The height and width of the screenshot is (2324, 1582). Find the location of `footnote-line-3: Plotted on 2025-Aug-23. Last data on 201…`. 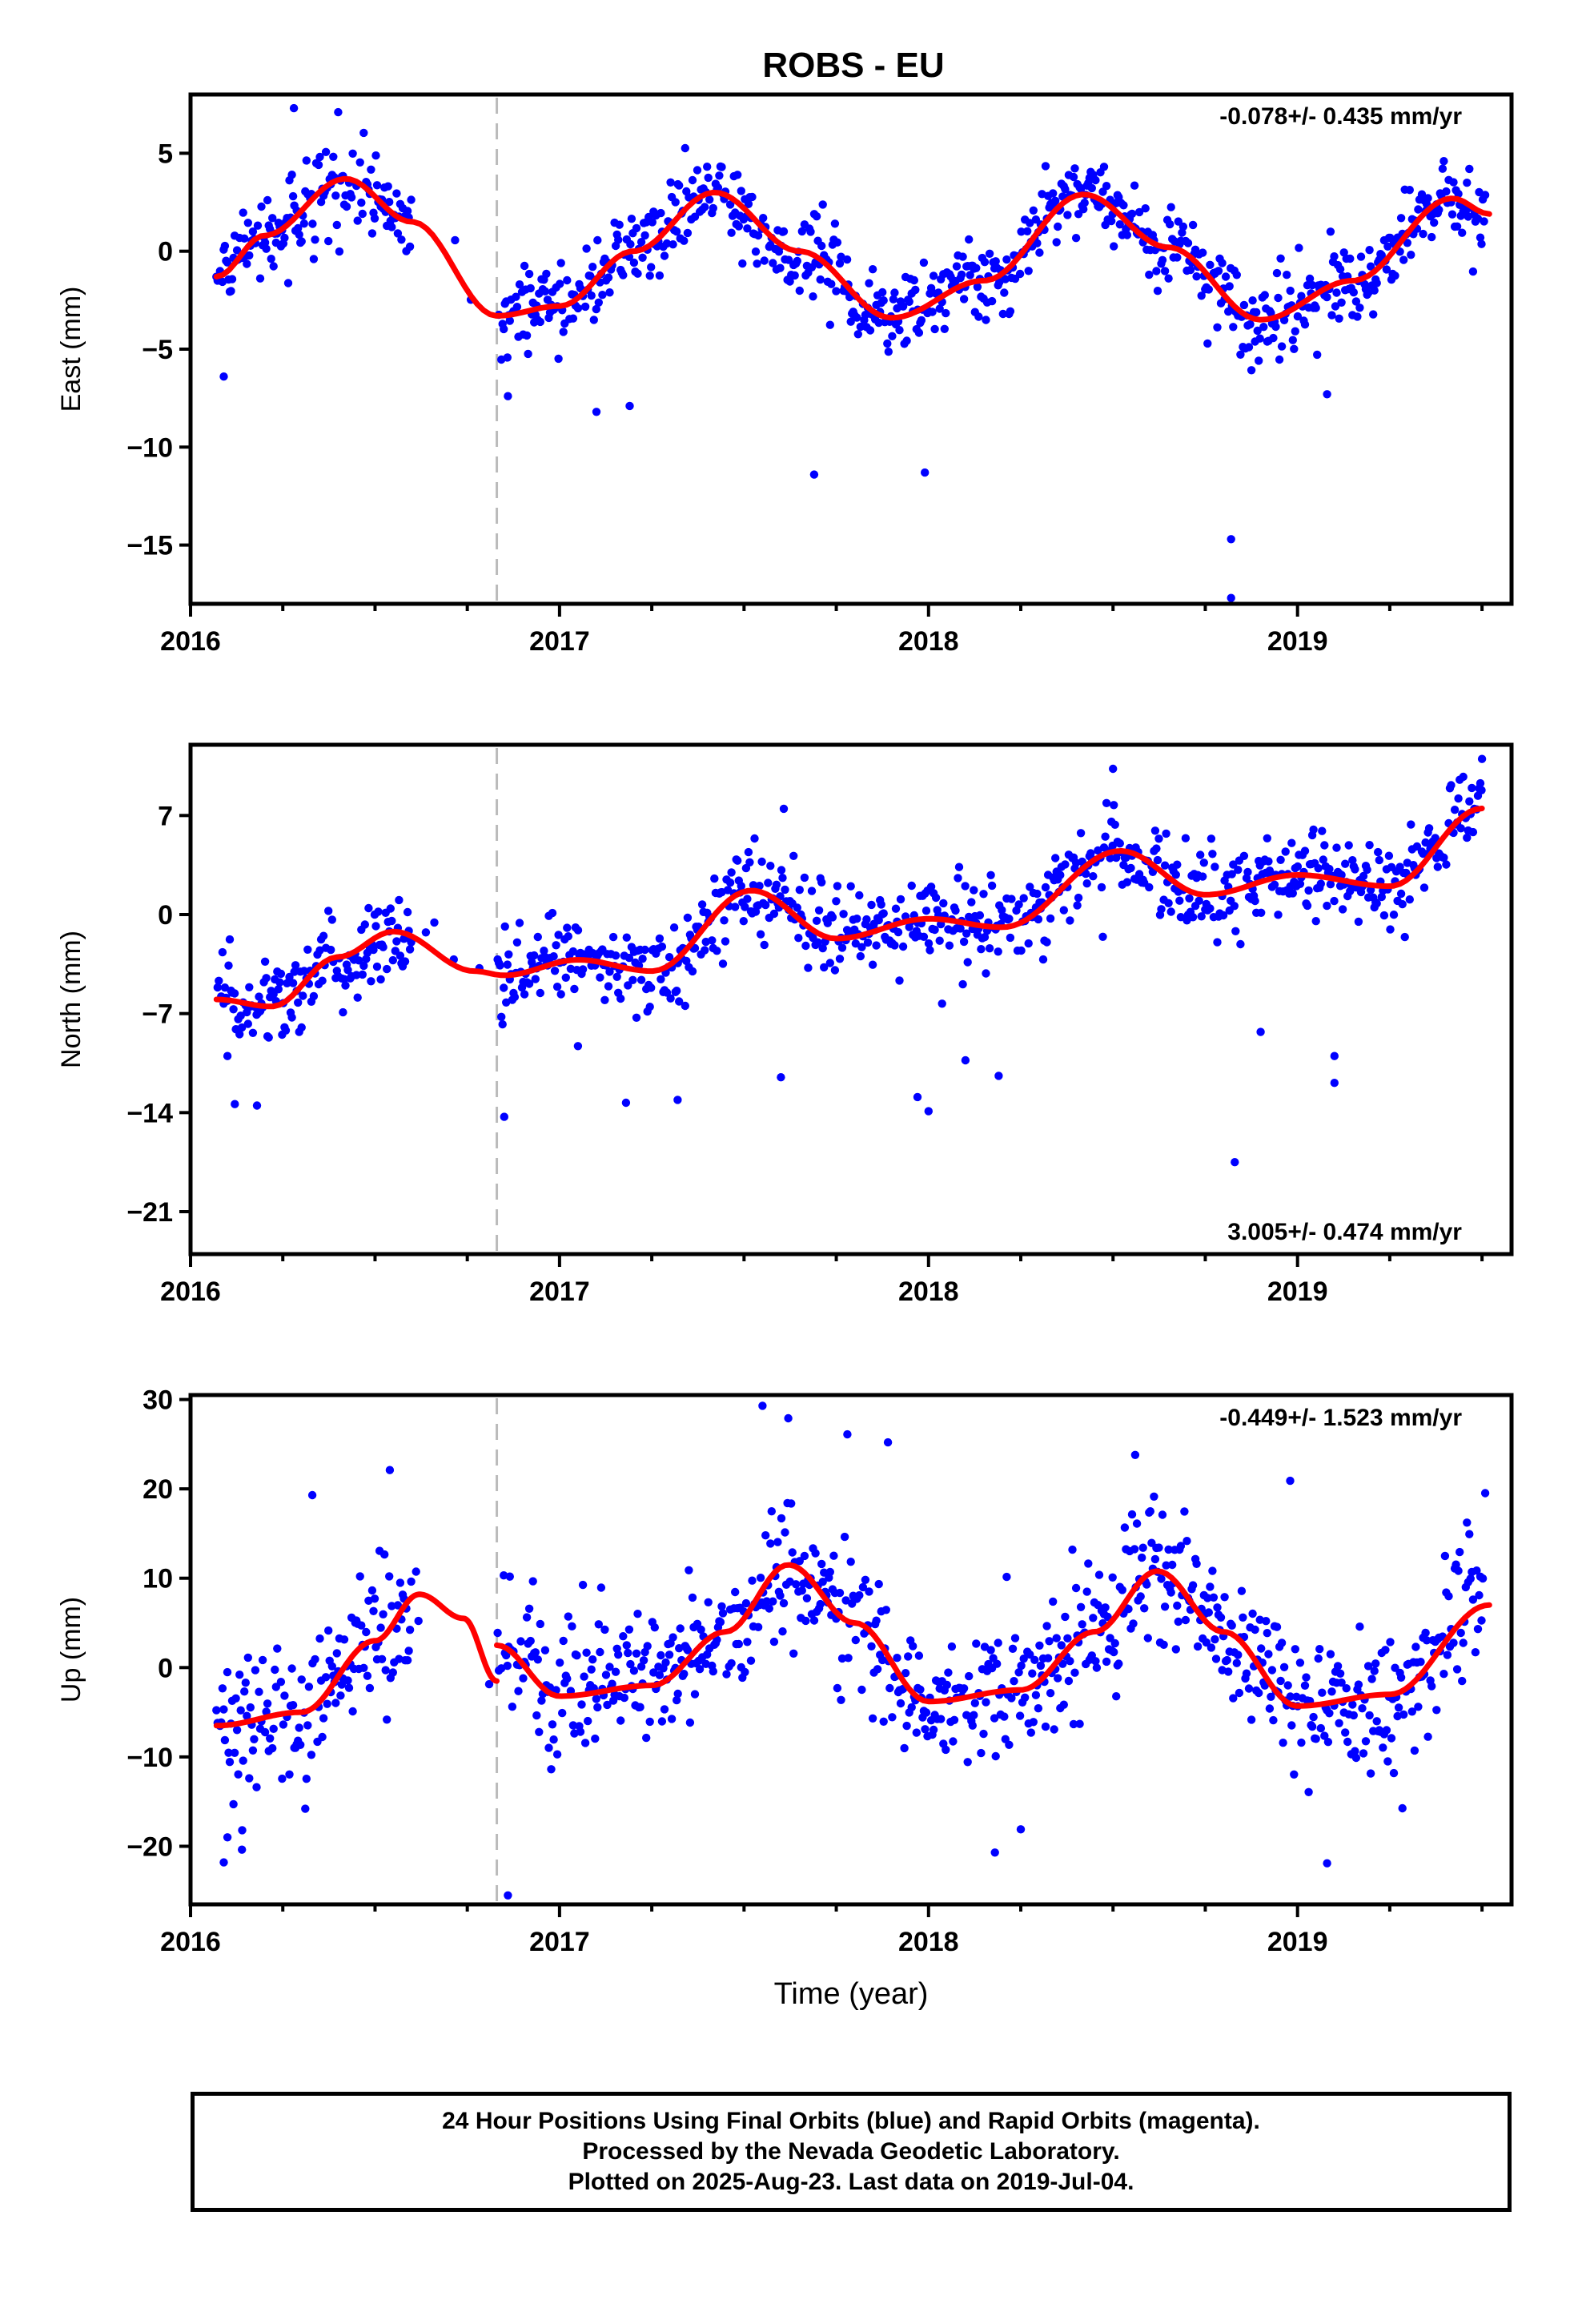

footnote-line-3: Plotted on 2025-Aug-23. Last data on 201… is located at coordinates (851, 2182).